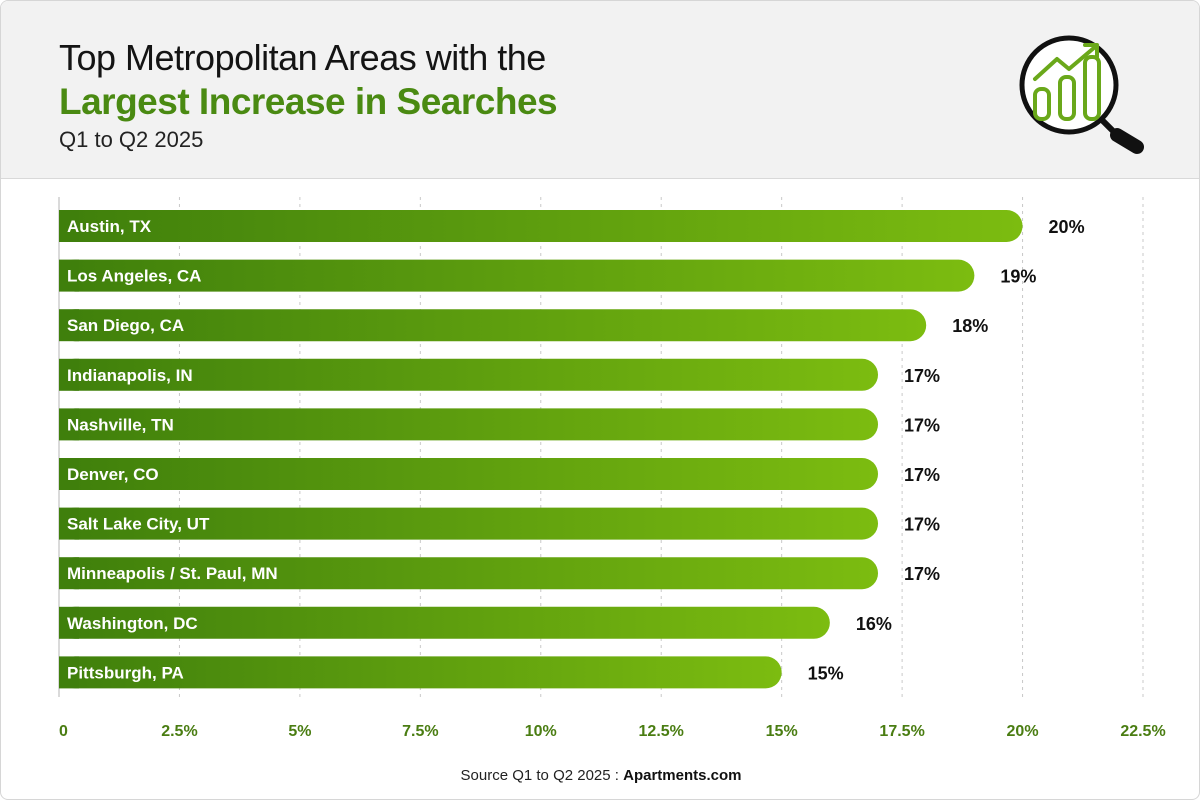  I want to click on subtitle: Q1 to Q2 2025, so click(131, 139).